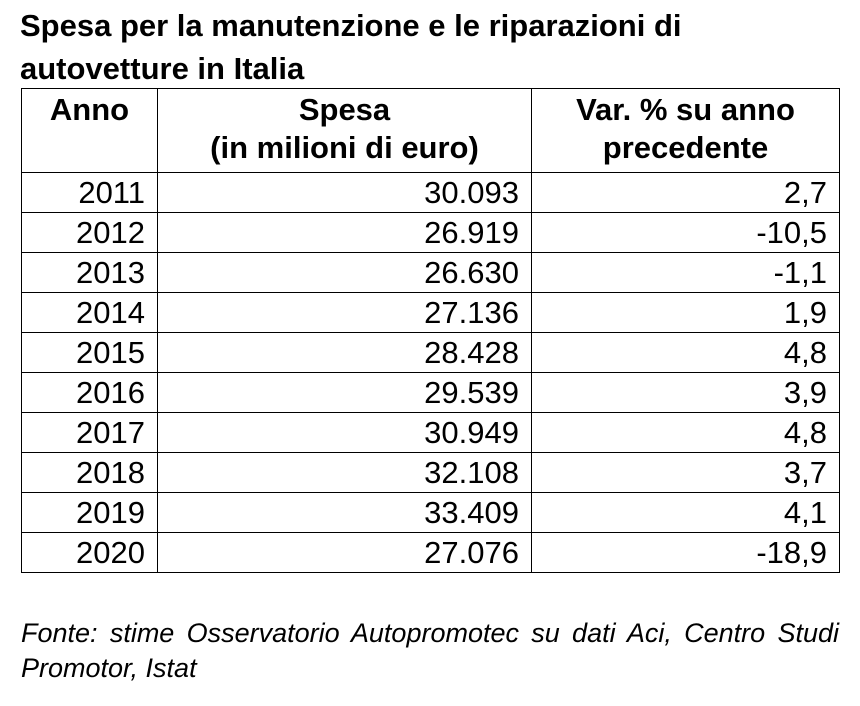  I want to click on table-row: 2017 30.949 4,8, so click(430, 432).